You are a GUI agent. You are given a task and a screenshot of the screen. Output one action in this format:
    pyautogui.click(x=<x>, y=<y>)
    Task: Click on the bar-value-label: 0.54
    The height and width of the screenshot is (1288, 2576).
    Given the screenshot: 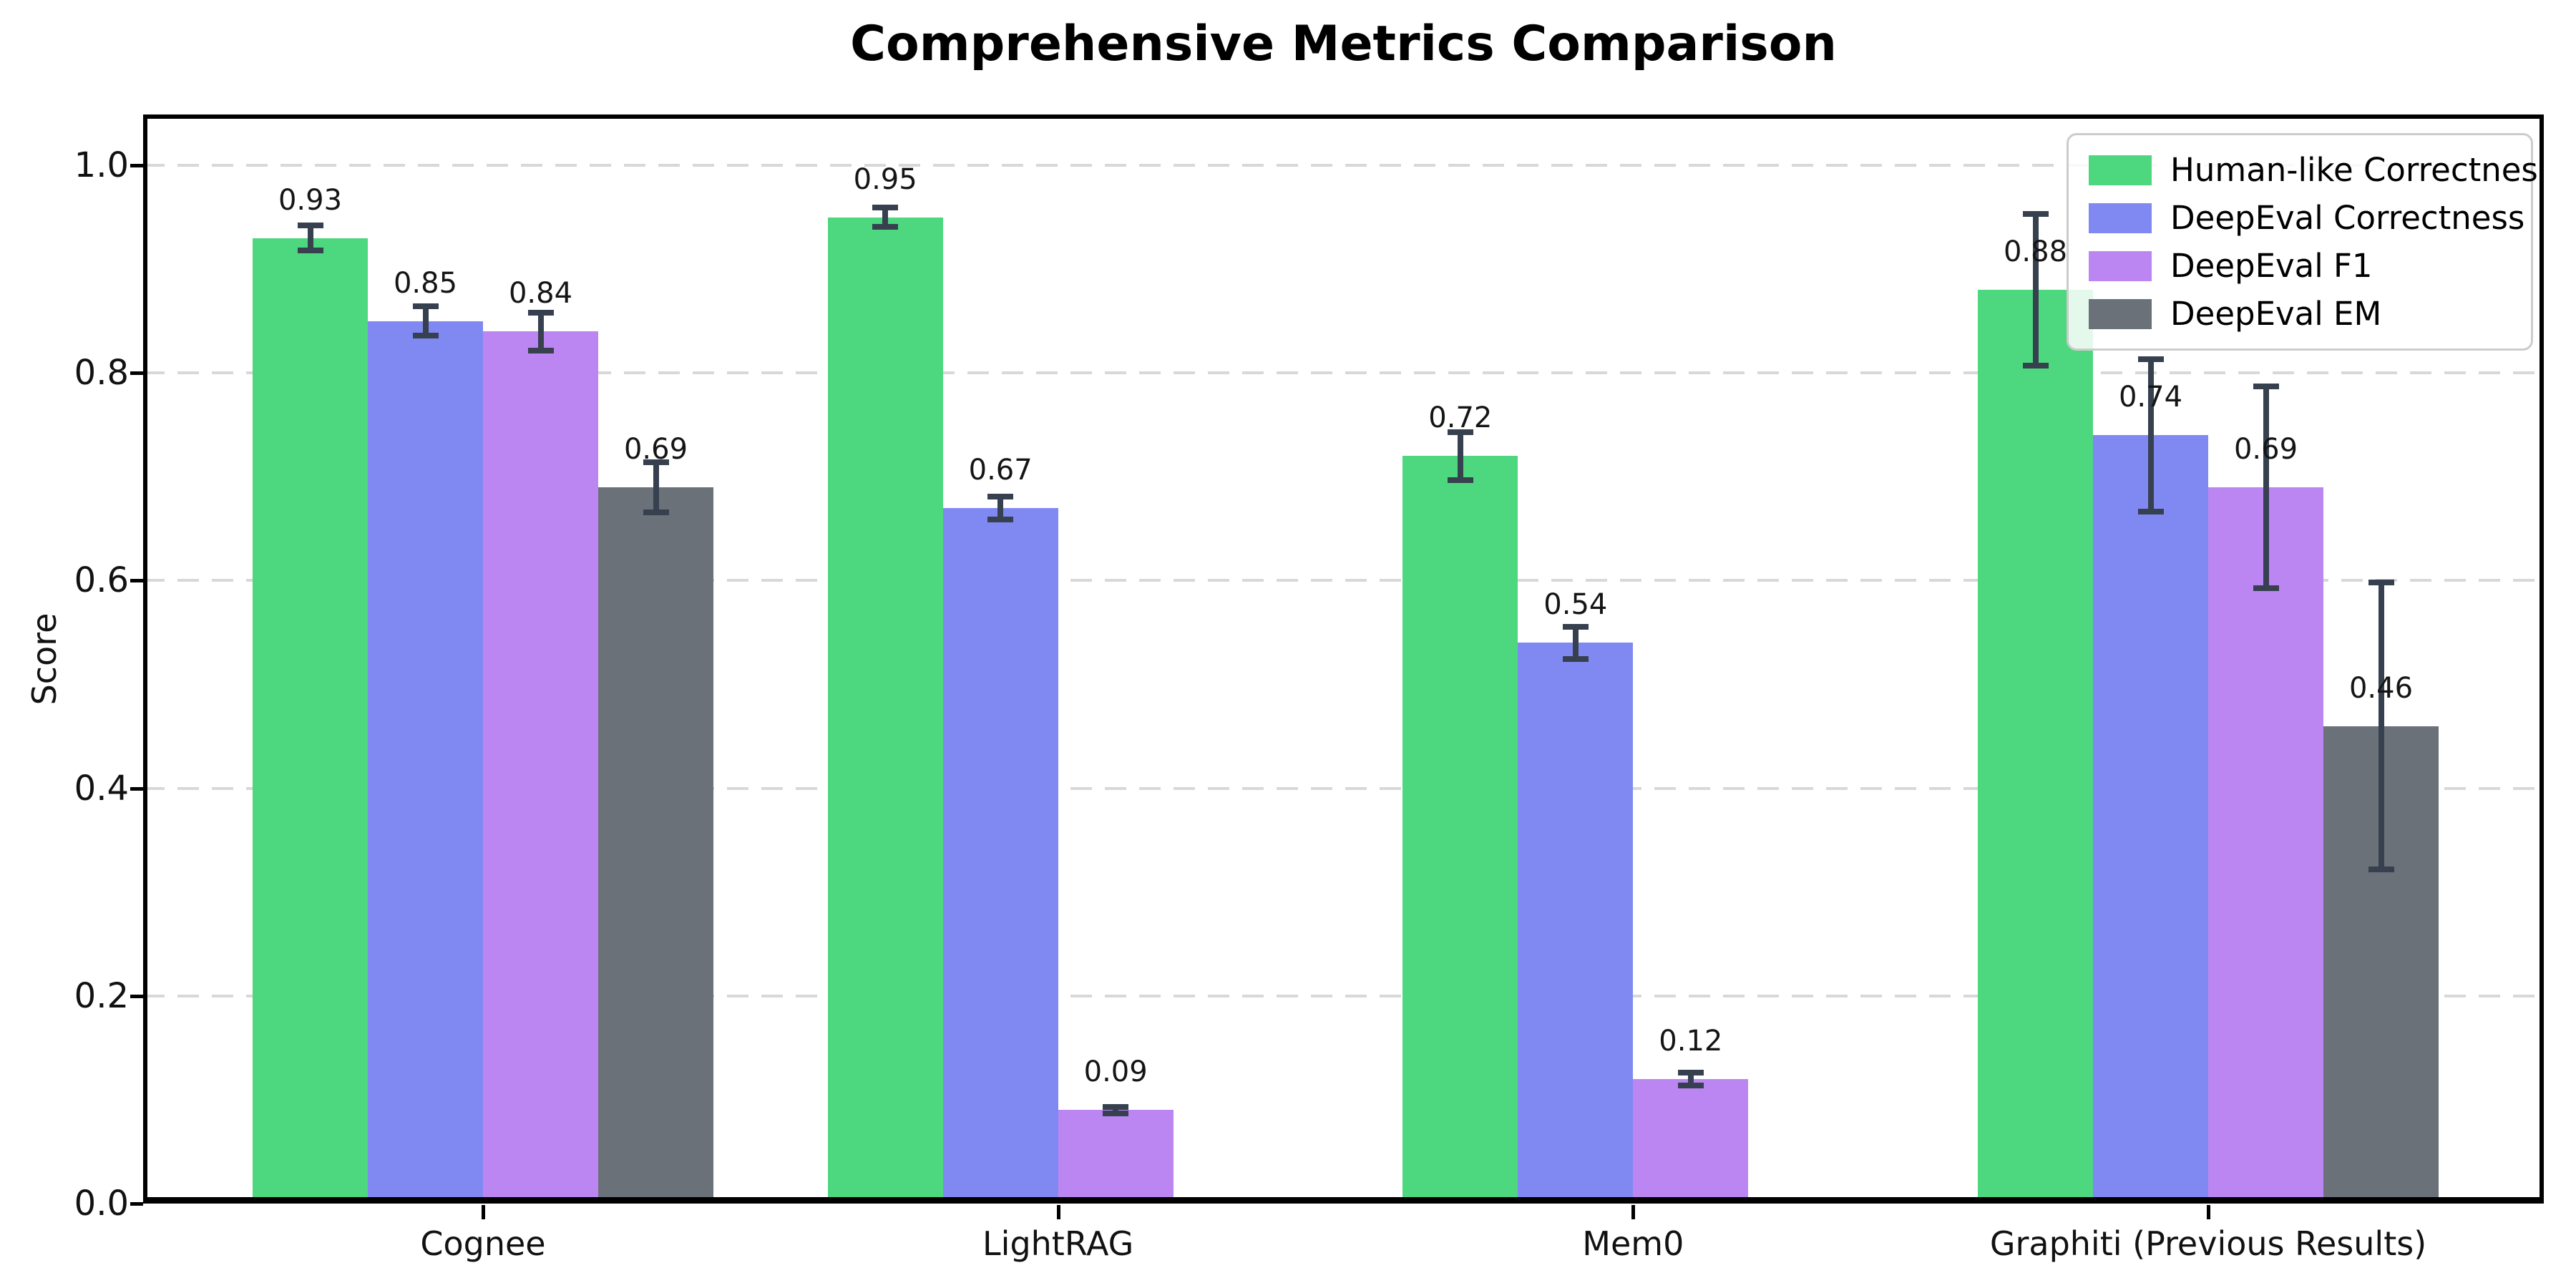 What is the action you would take?
    pyautogui.click(x=1575, y=605)
    